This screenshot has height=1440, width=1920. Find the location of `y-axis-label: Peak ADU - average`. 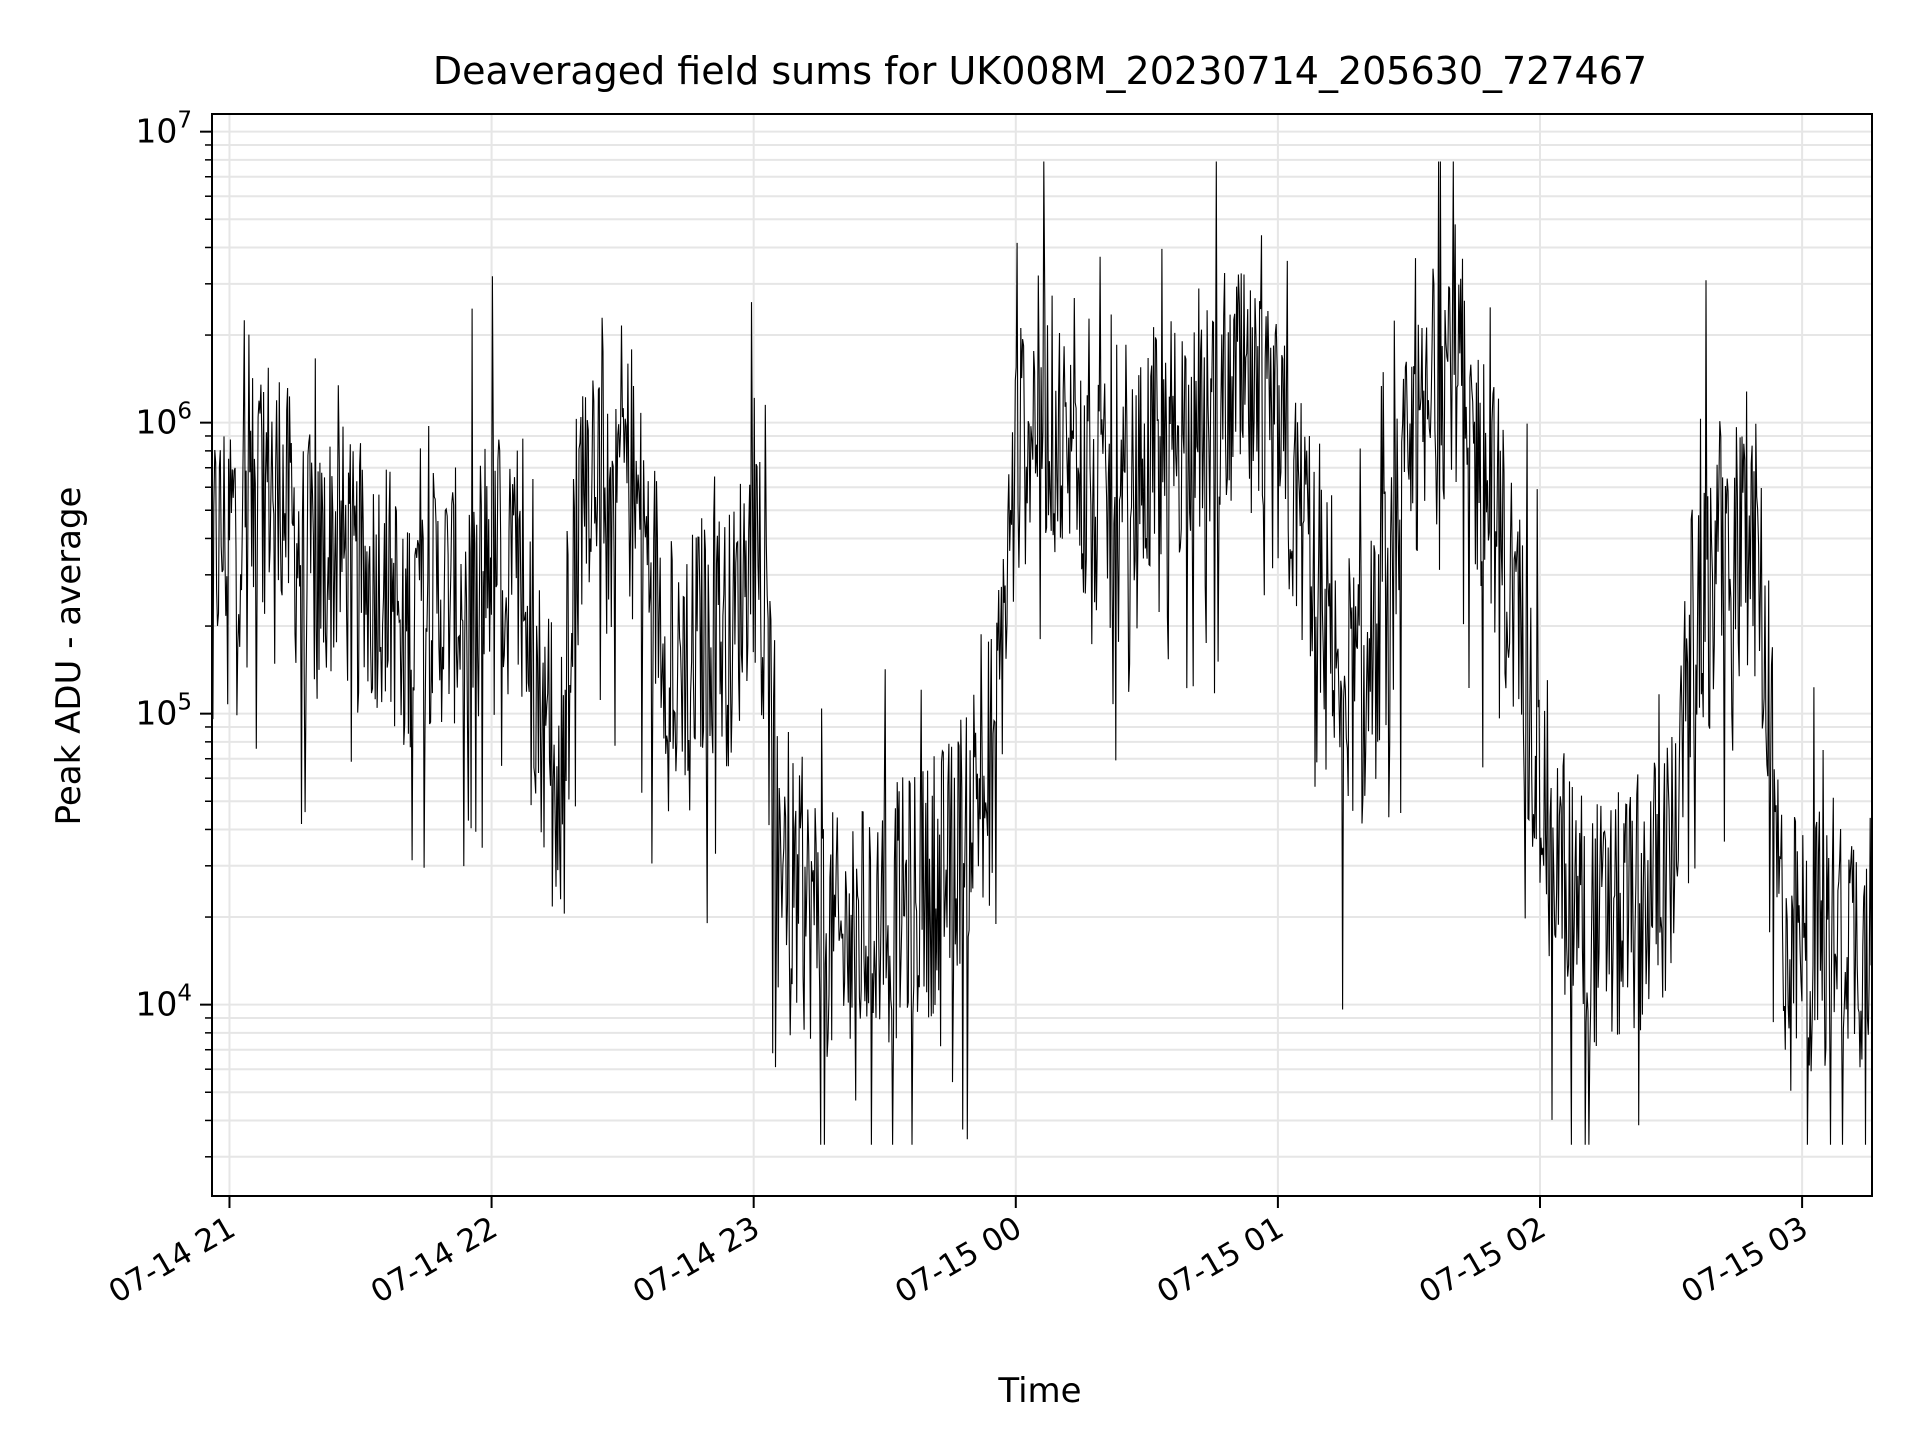

y-axis-label: Peak ADU - average is located at coordinates (69, 656).